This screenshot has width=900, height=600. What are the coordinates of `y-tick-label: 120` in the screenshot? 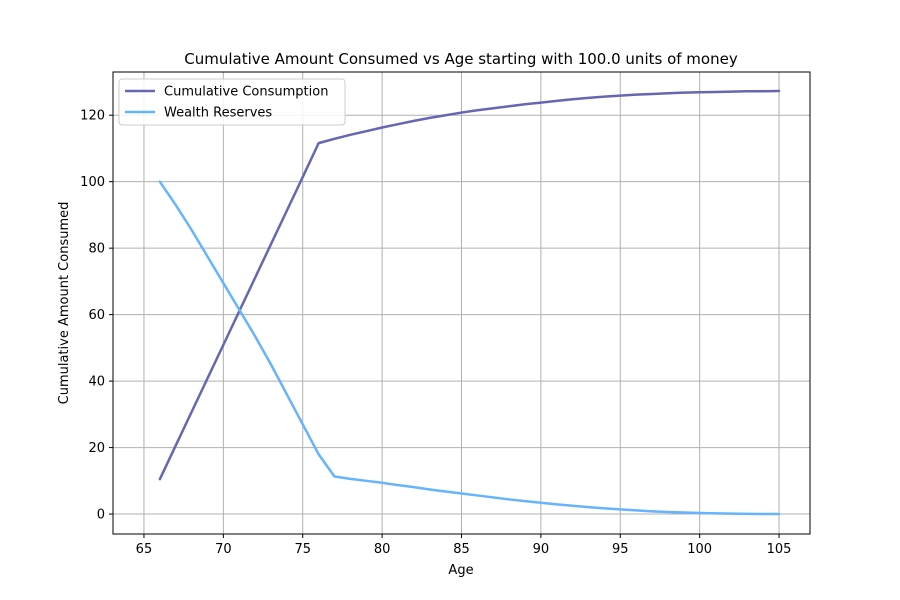 It's located at (92, 116).